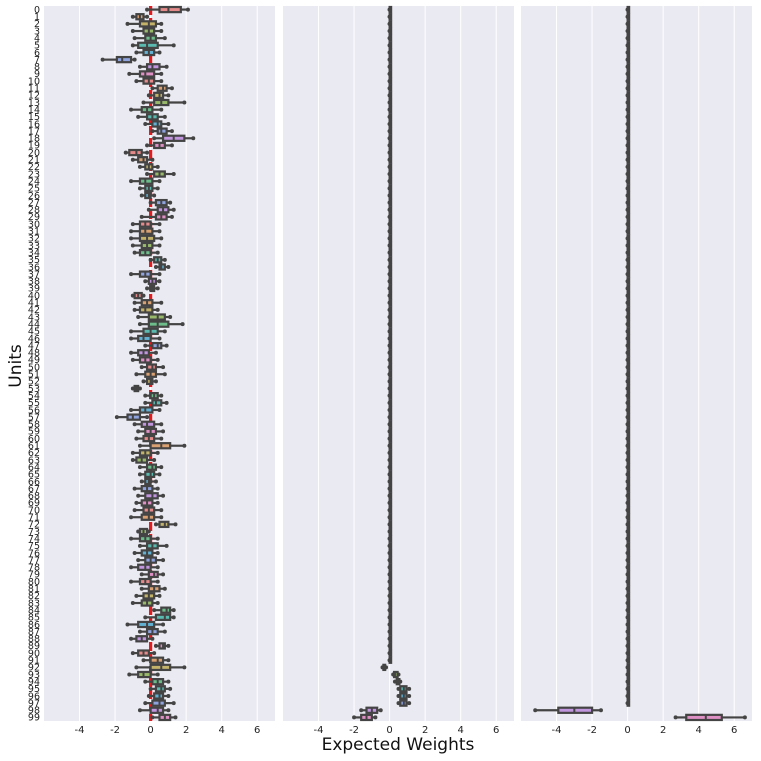 Image resolution: width=761 pixels, height=761 pixels. I want to click on y-tick-label: 84, so click(34, 610).